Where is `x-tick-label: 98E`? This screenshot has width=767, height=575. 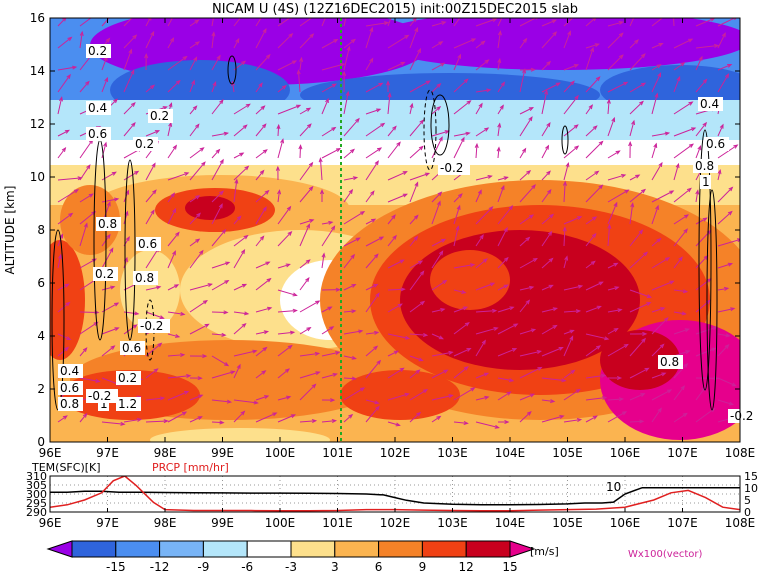 x-tick-label: 98E is located at coordinates (165, 523).